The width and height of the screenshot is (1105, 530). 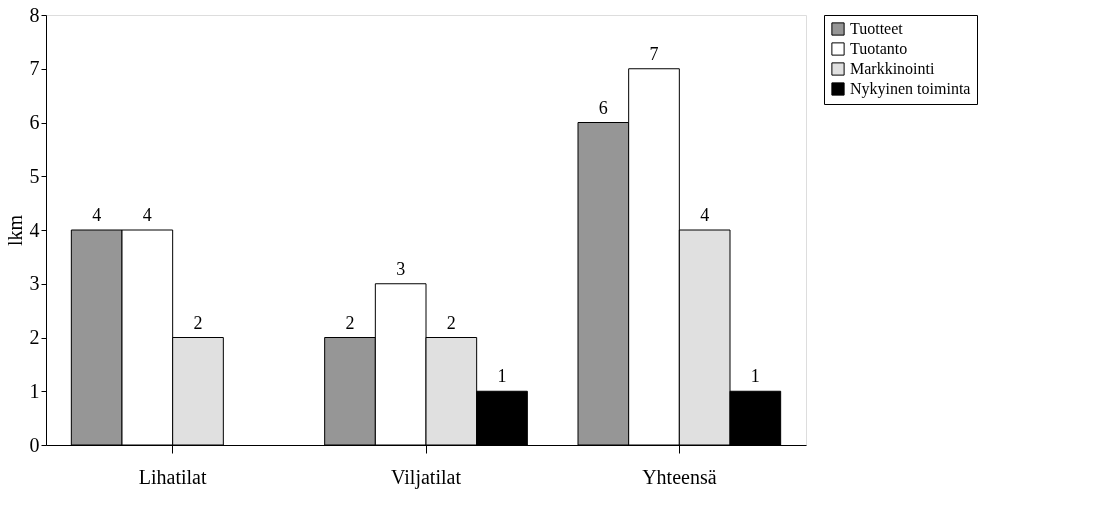 What do you see at coordinates (603, 107) in the screenshot?
I see `data-label: 6` at bounding box center [603, 107].